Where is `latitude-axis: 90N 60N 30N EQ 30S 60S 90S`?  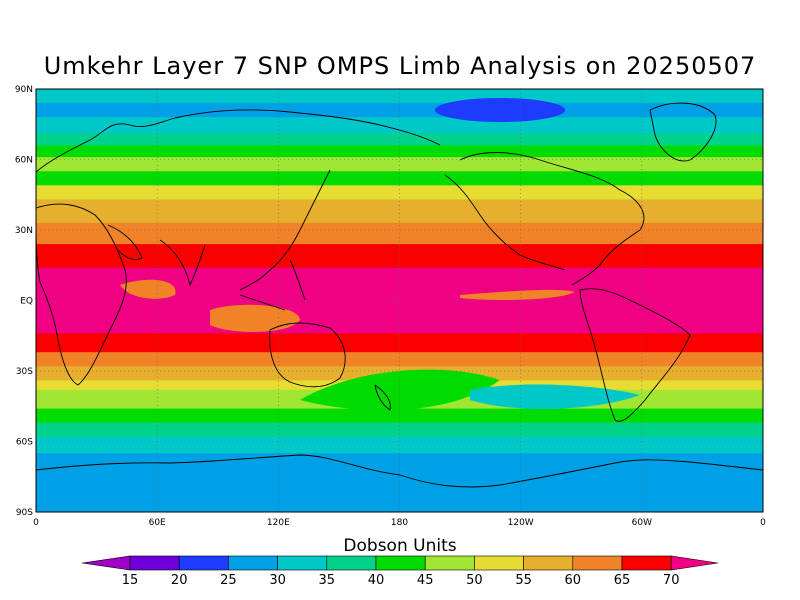 latitude-axis: 90N 60N 30N EQ 30S 60S 90S is located at coordinates (24, 301).